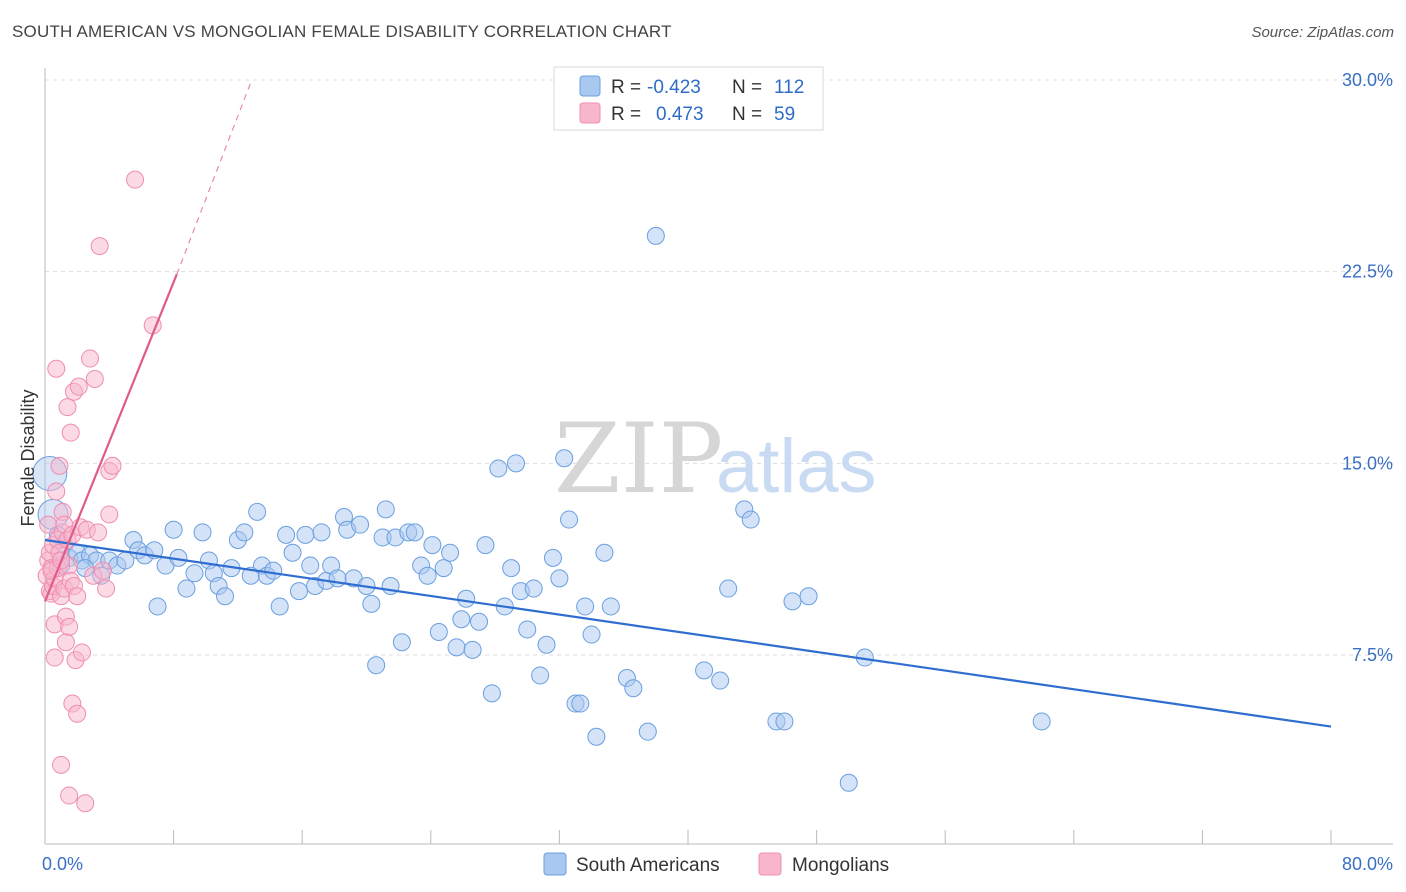 The height and width of the screenshot is (892, 1406). Describe the element at coordinates (1367, 463) in the screenshot. I see `y-tick-label-1: 15.0%` at that location.